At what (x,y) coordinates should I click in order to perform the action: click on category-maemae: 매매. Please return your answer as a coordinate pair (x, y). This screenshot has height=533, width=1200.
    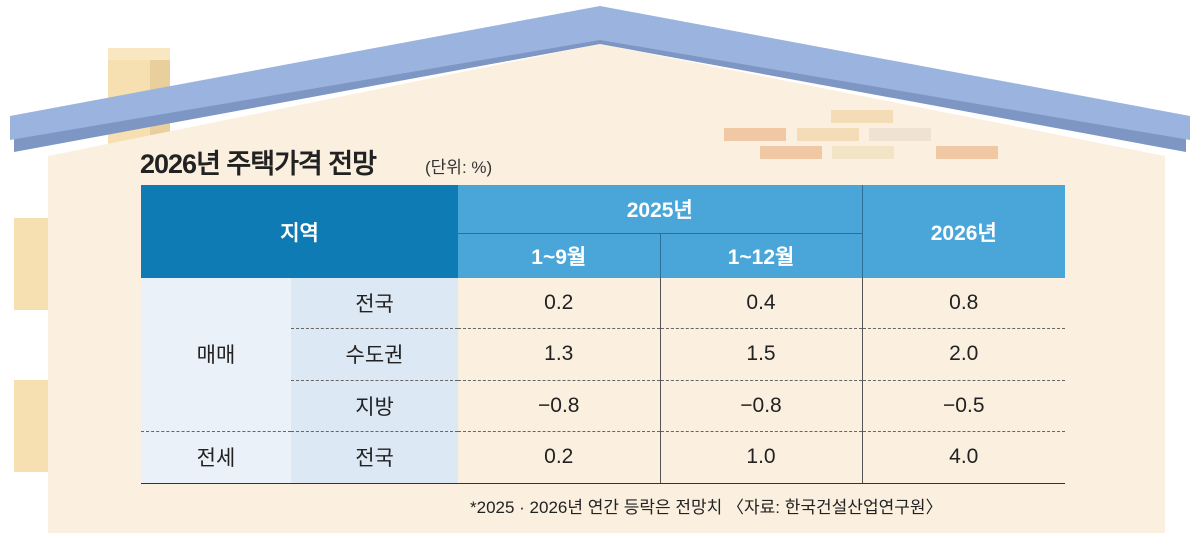
    Looking at the image, I should click on (216, 355).